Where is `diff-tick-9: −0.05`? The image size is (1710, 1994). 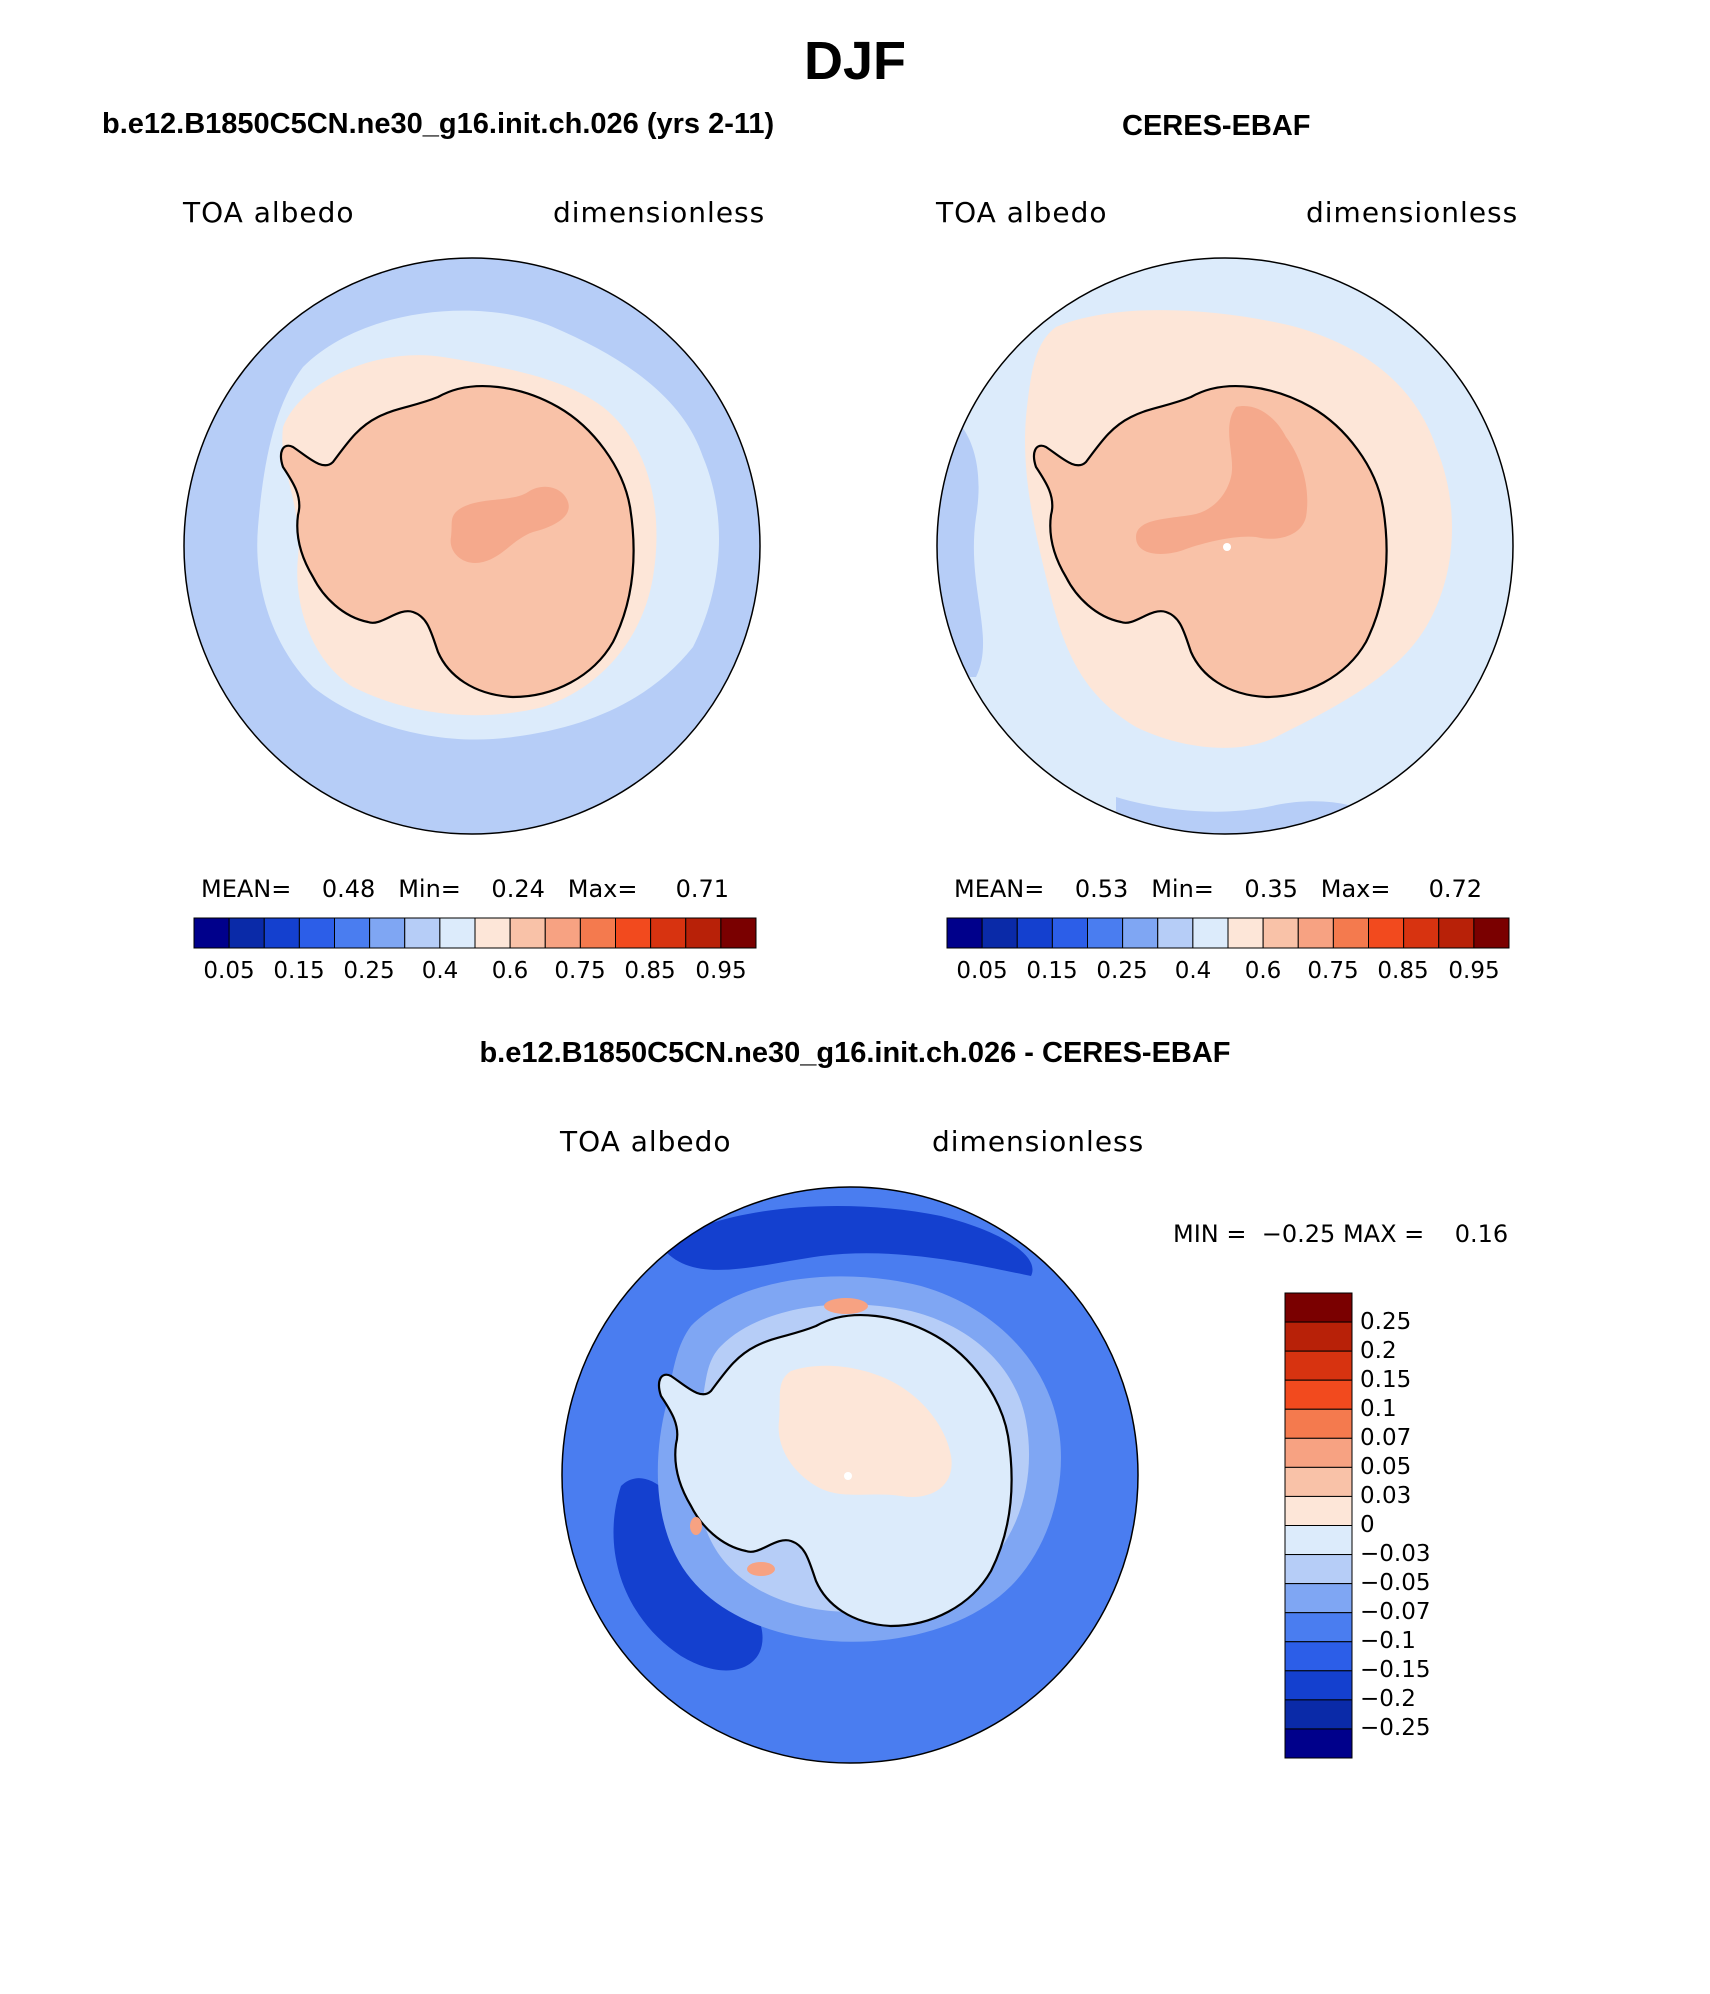 diff-tick-9: −0.05 is located at coordinates (1395, 1583).